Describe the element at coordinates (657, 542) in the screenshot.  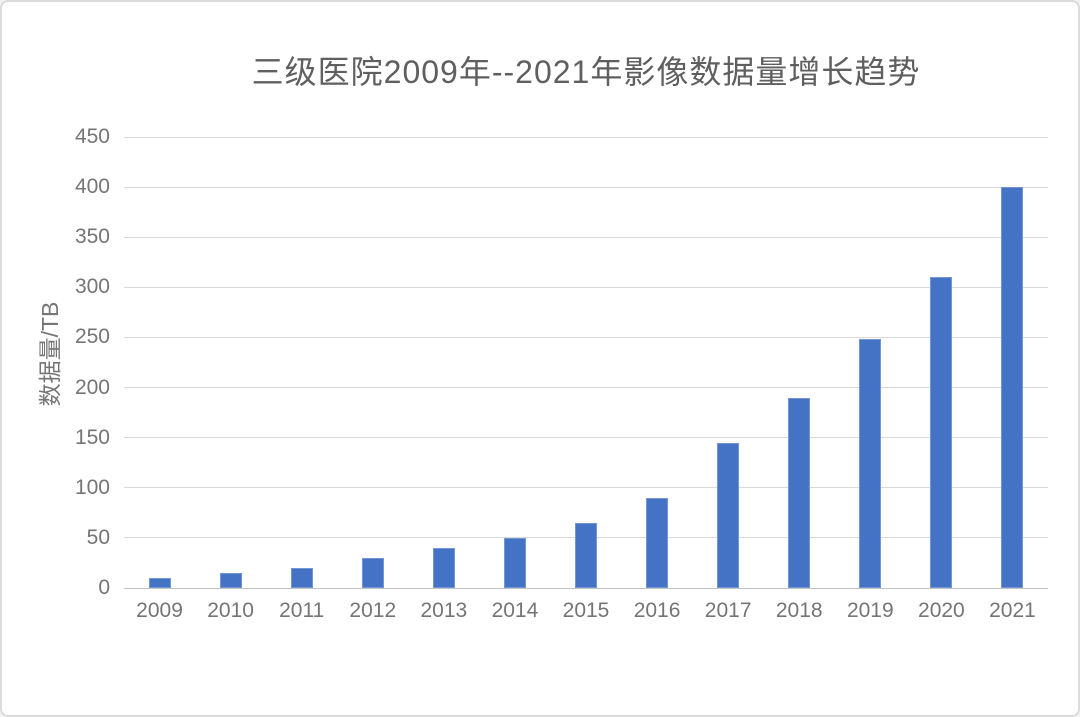
I see `bar-2016` at that location.